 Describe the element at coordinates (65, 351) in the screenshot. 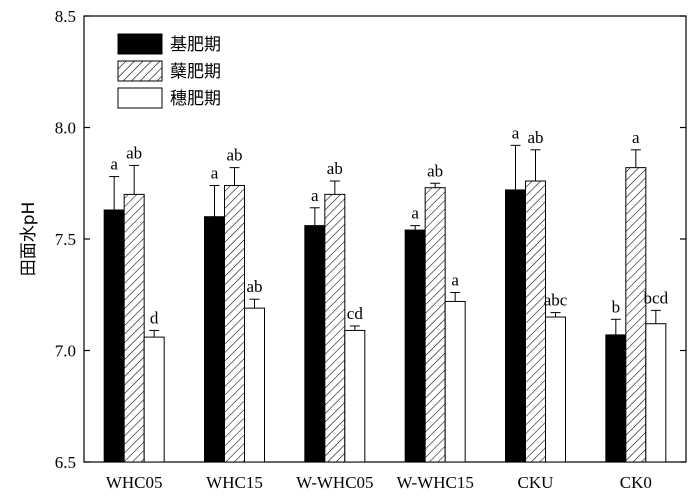

I see `y-tick-label: 7.0` at that location.